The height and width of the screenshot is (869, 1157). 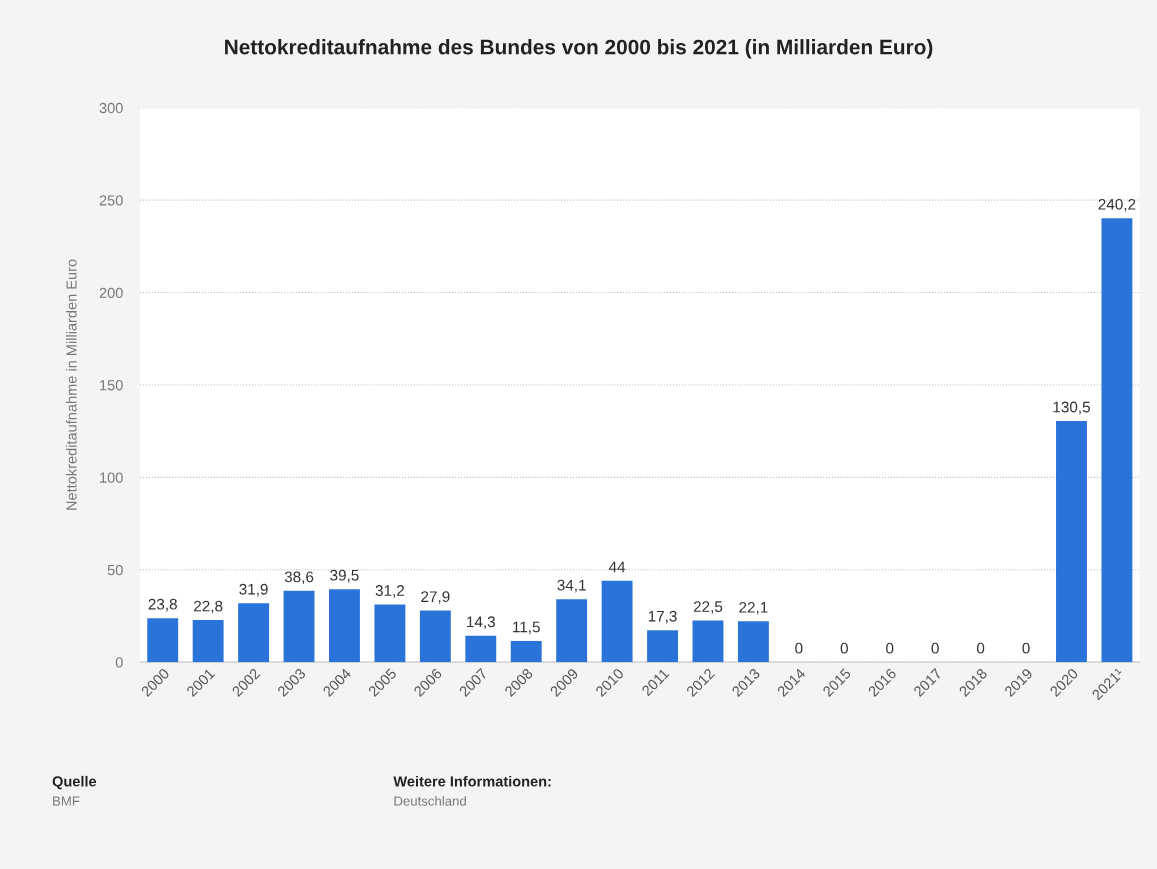 I want to click on data-label: 11,5, so click(x=526, y=628).